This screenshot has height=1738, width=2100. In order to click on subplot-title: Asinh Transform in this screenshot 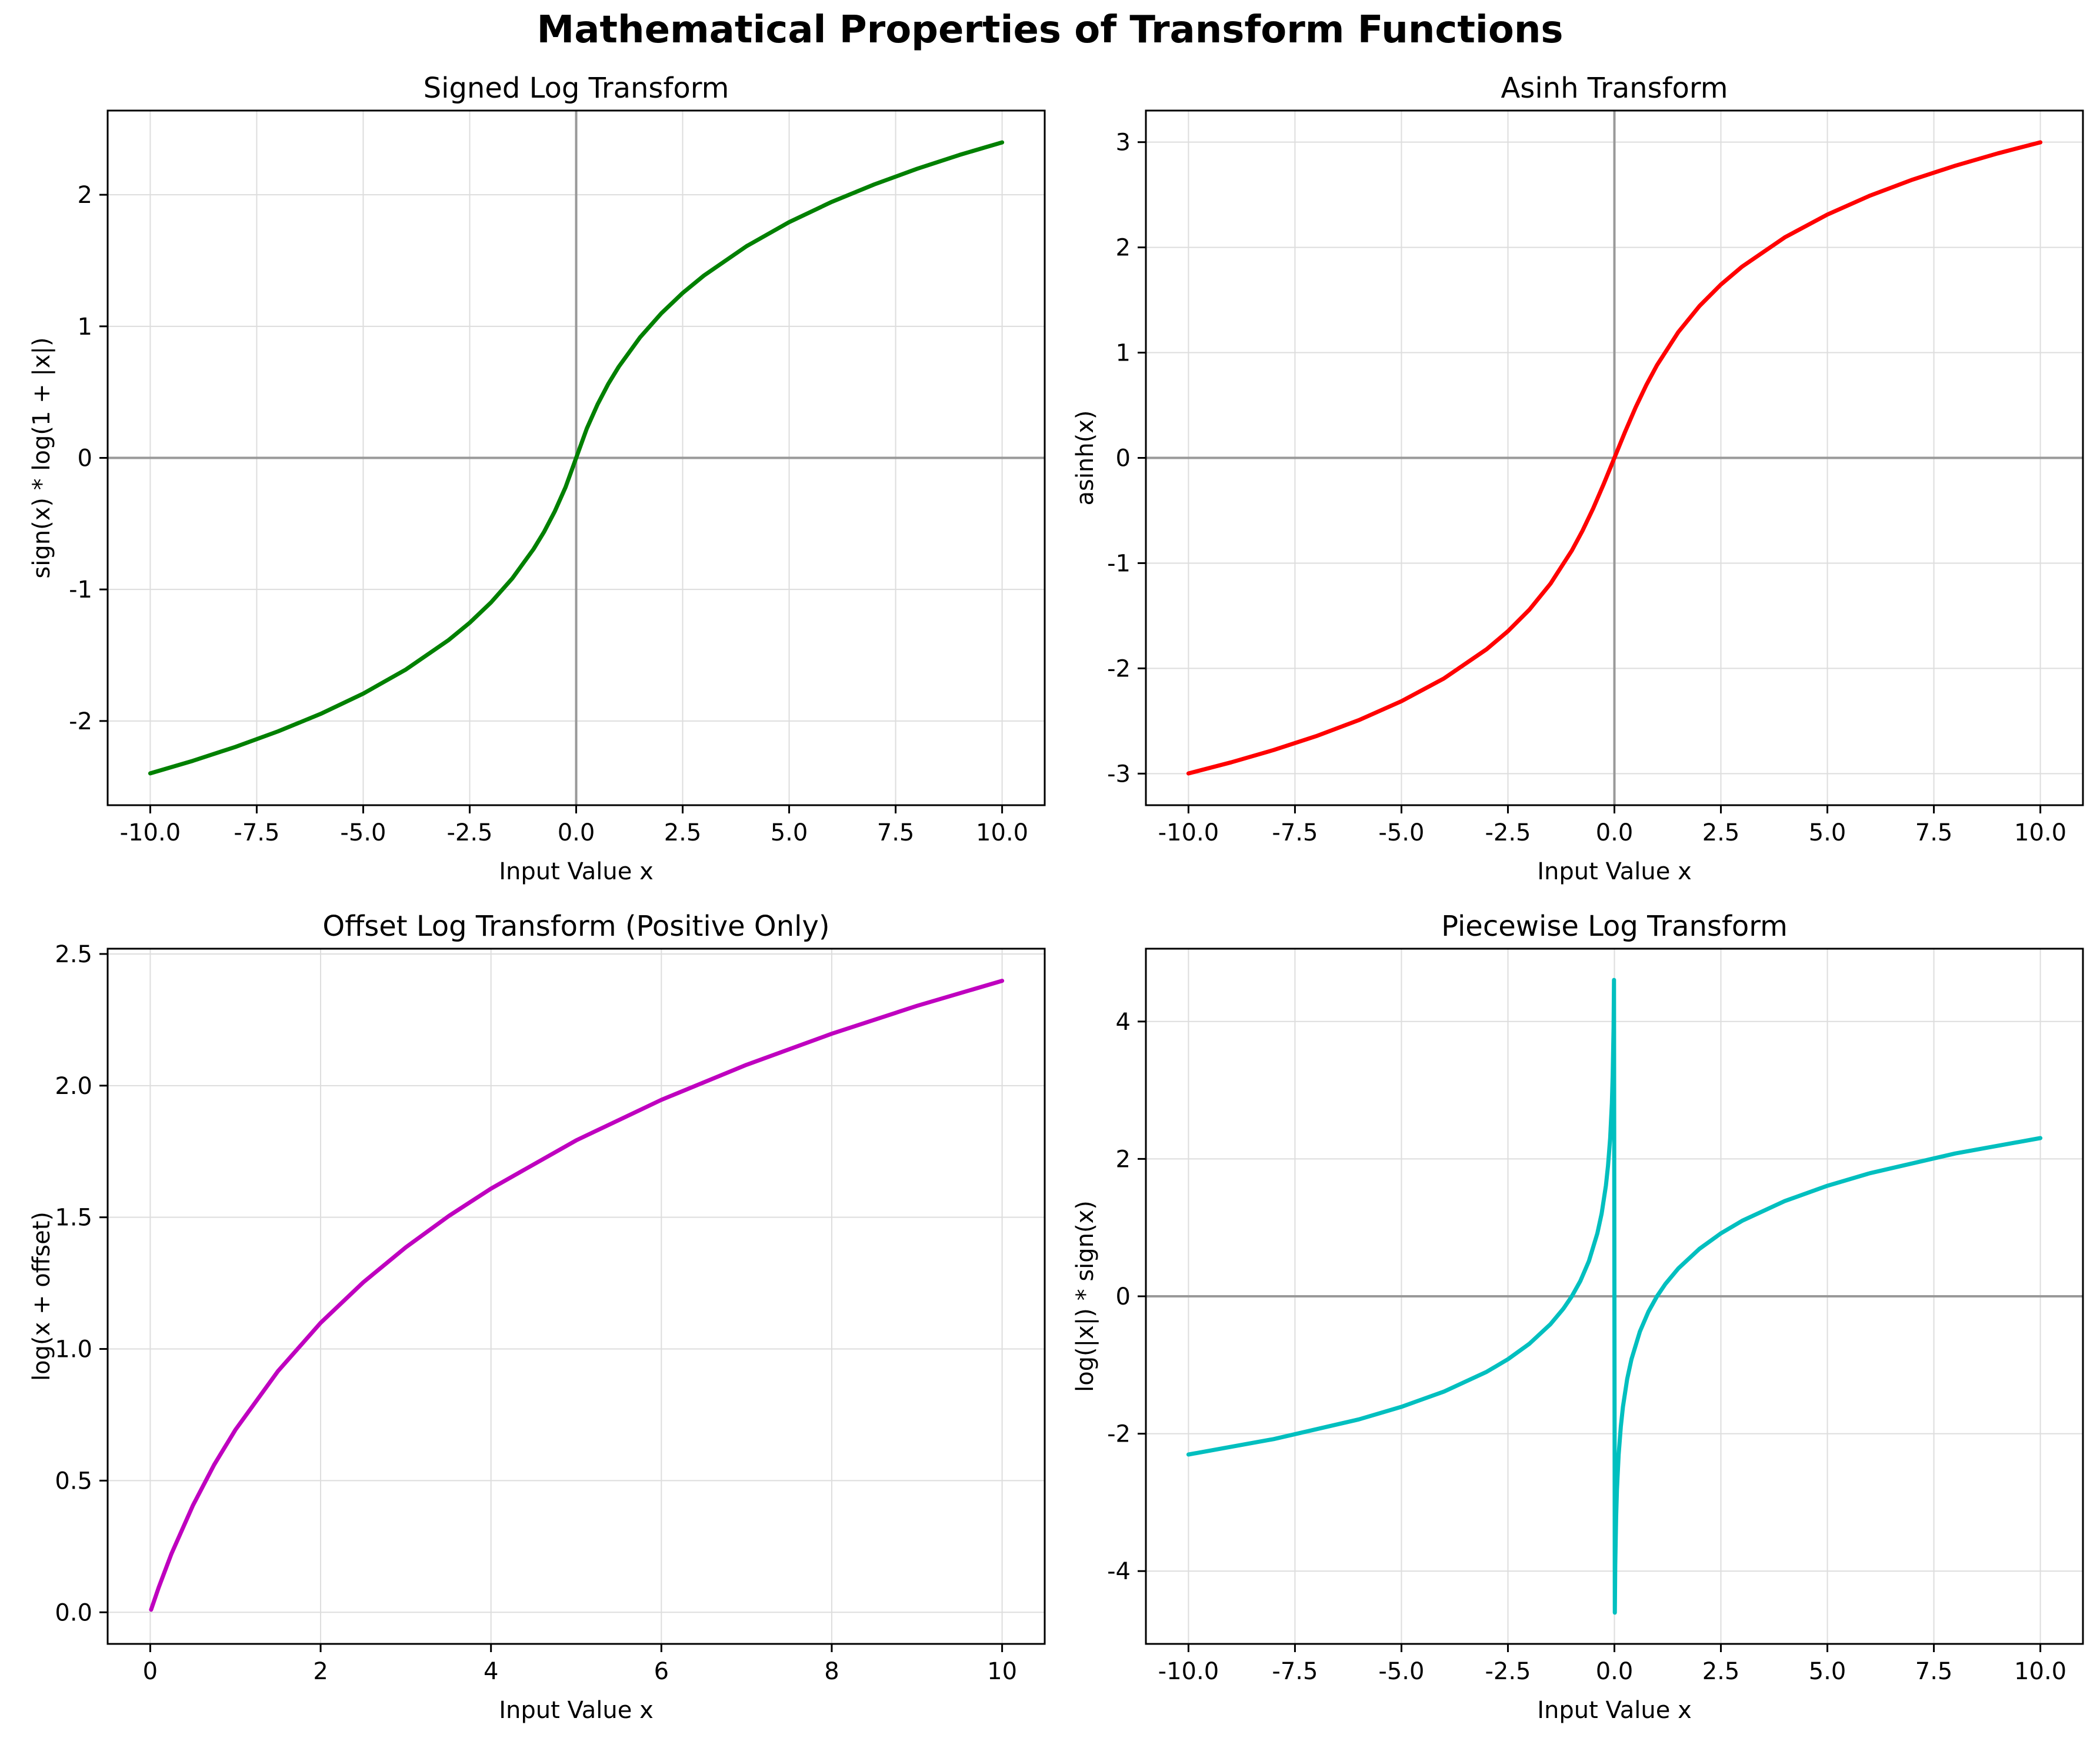, I will do `click(1614, 88)`.